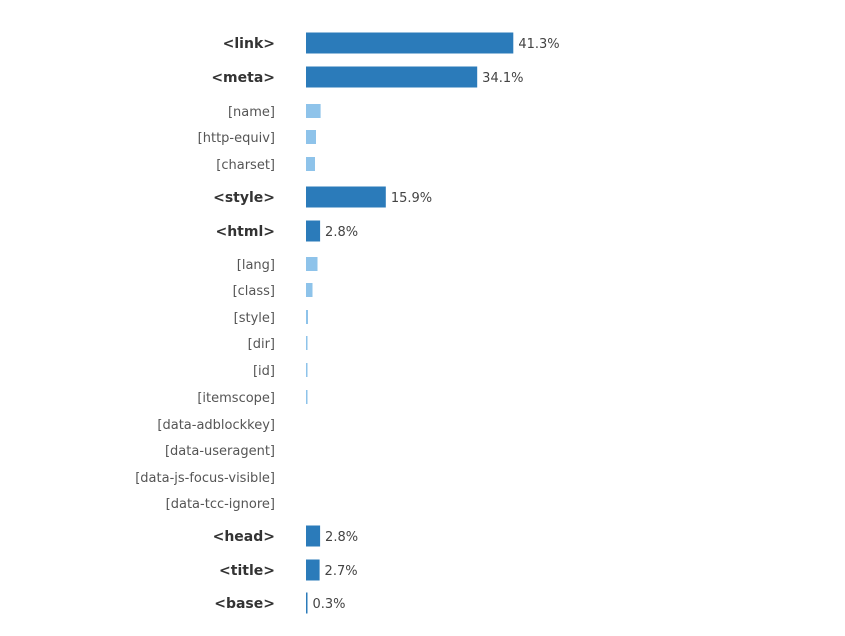 This screenshot has width=845, height=636. What do you see at coordinates (307, 603) in the screenshot?
I see `bar-base` at bounding box center [307, 603].